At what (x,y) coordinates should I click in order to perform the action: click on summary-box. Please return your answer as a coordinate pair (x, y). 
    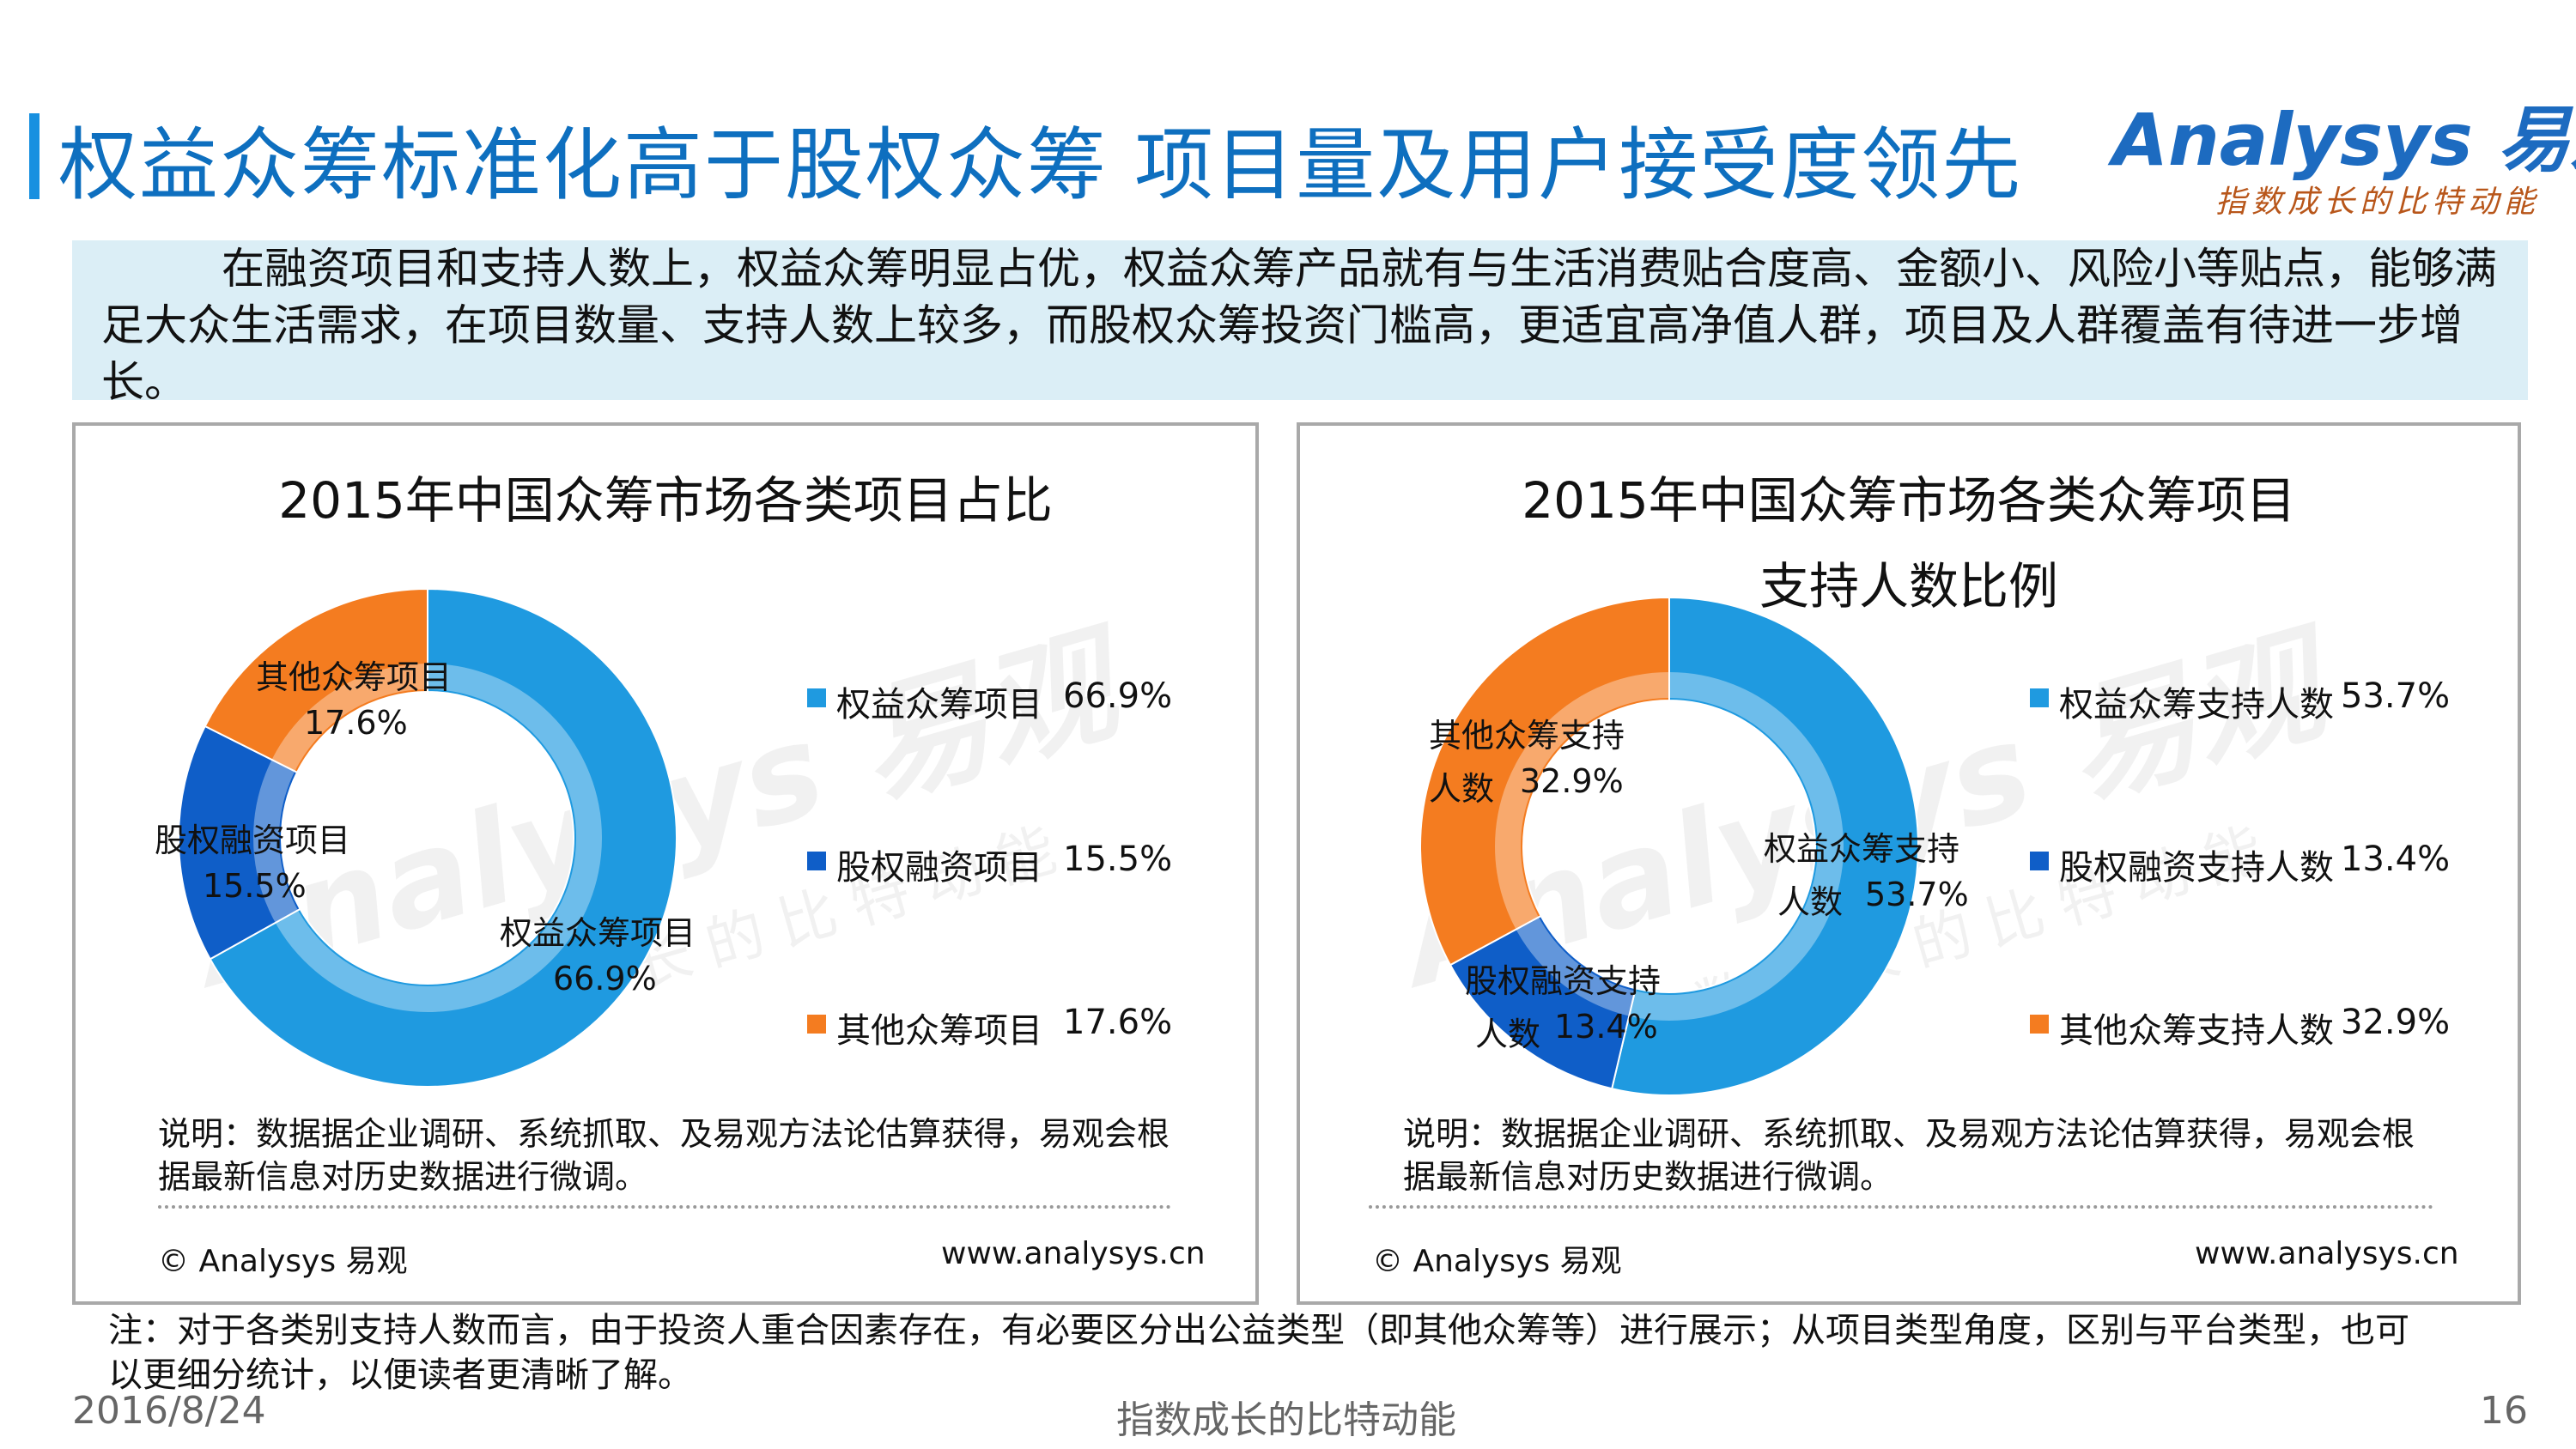
    Looking at the image, I should click on (1300, 320).